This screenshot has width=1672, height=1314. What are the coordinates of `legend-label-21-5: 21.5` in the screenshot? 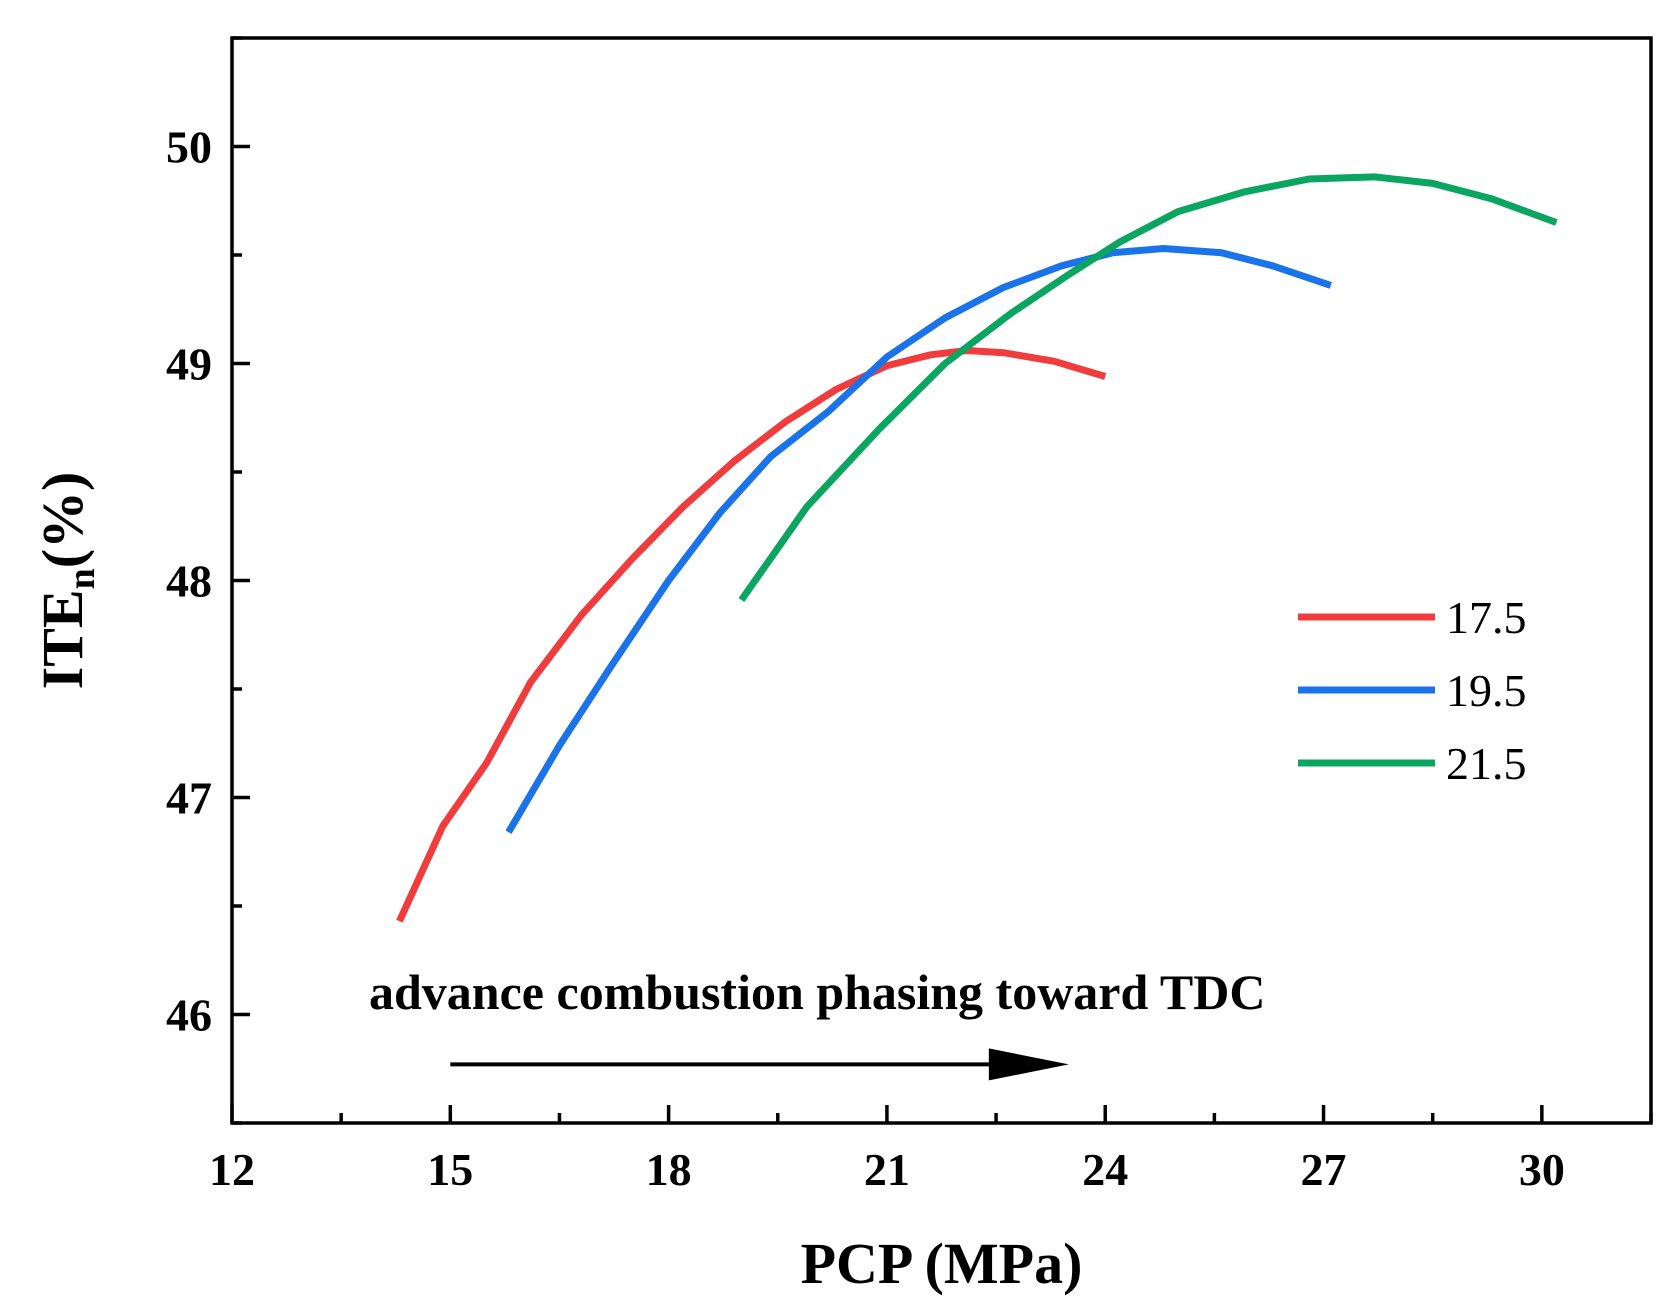 It's located at (1486, 763).